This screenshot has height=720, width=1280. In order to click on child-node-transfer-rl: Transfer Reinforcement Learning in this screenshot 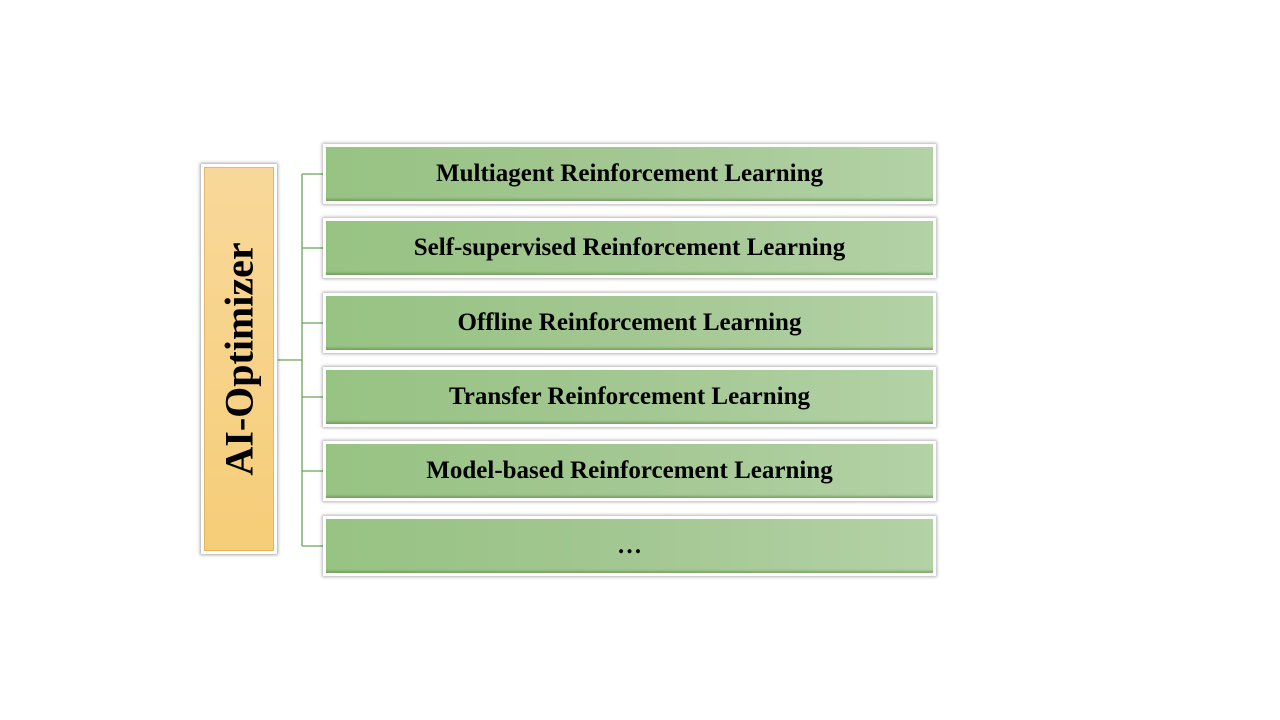, I will do `click(629, 397)`.